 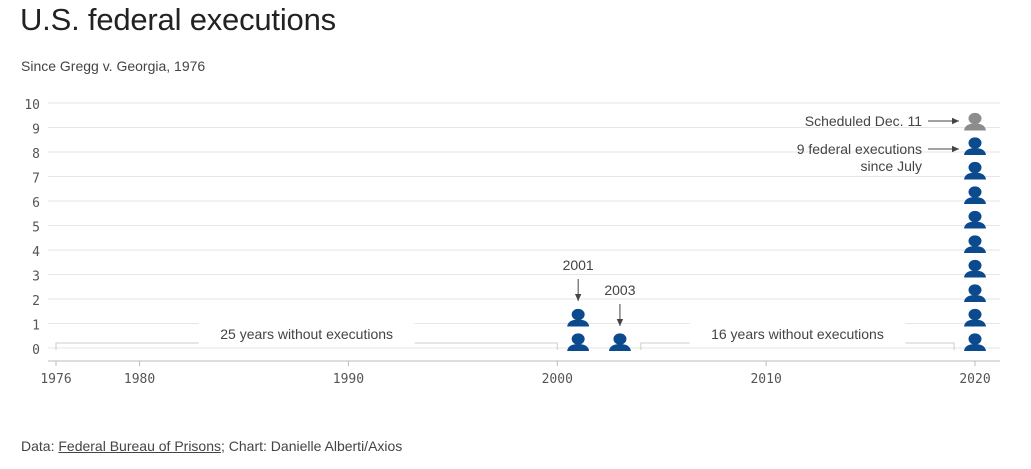 What do you see at coordinates (36, 301) in the screenshot?
I see `y-tick-label-2: 2` at bounding box center [36, 301].